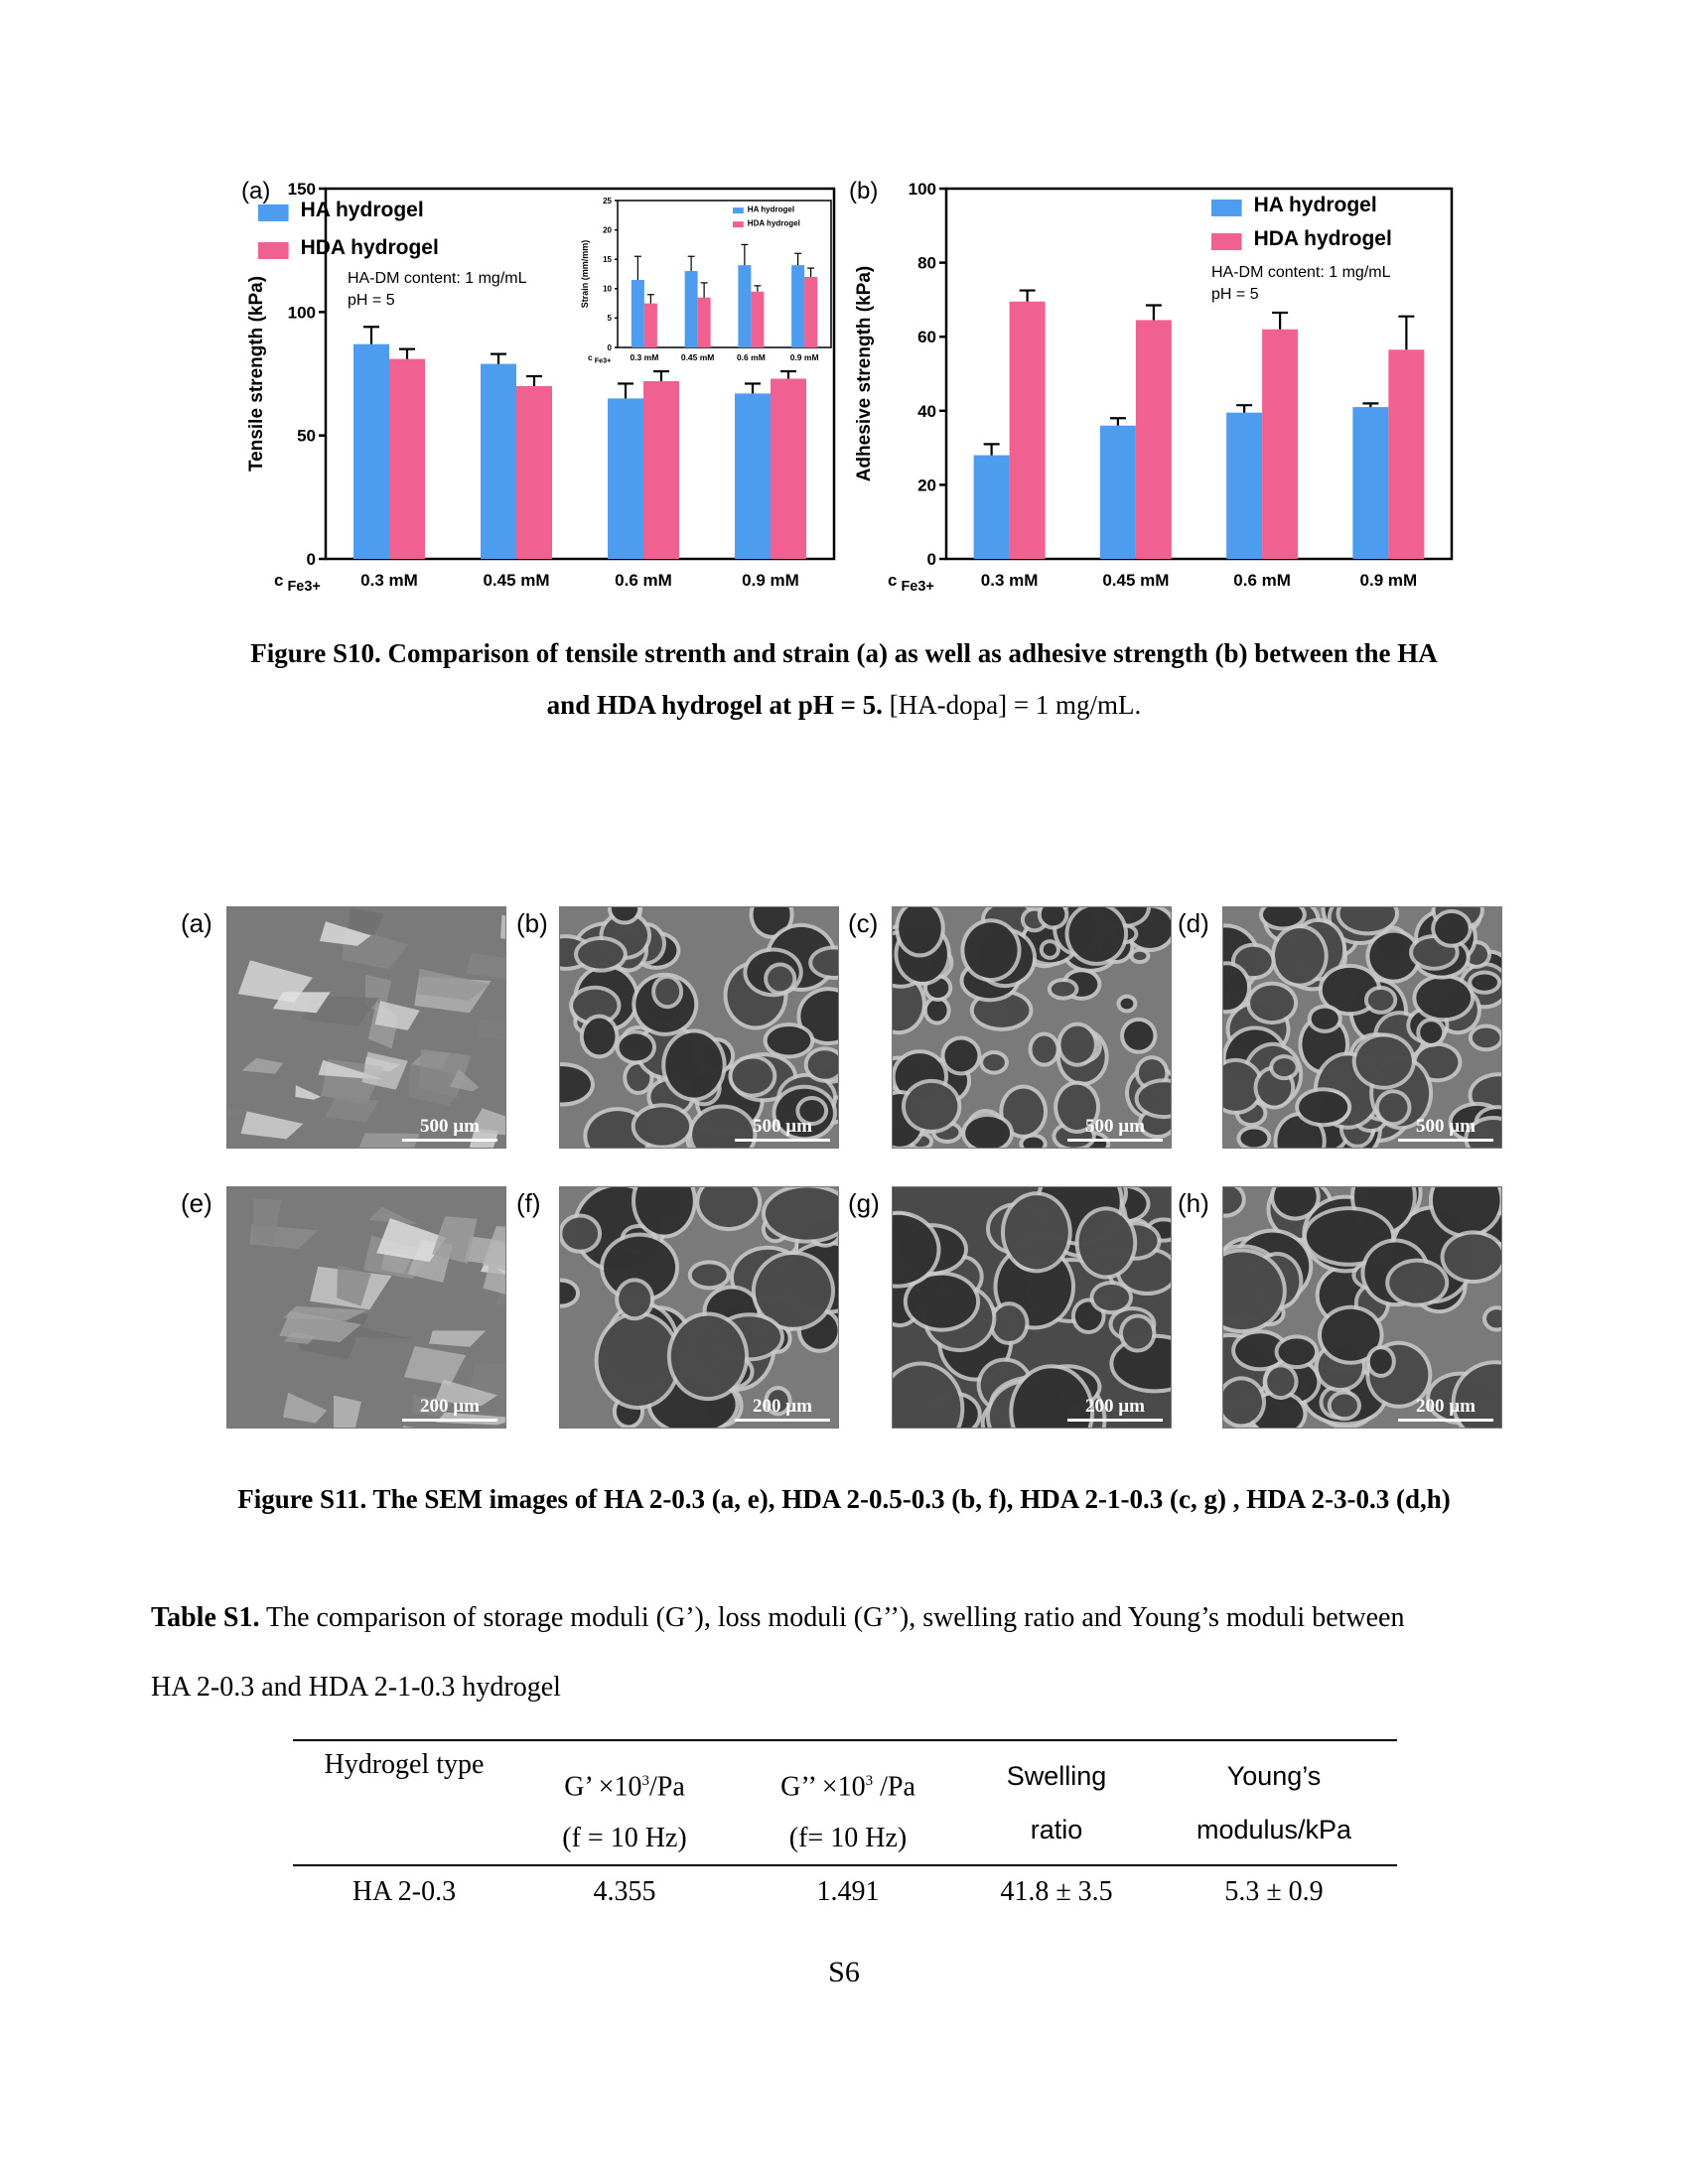 This screenshot has width=1688, height=2184. Describe the element at coordinates (1056, 1802) in the screenshot. I see `header-swelling-ratio: Swelling ratio` at that location.